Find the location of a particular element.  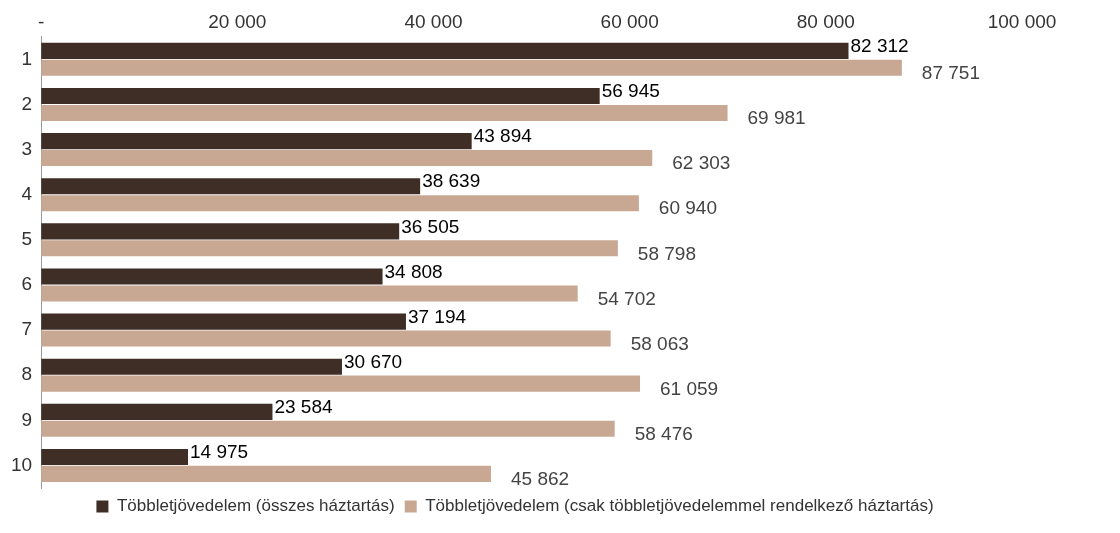

x-tick-label: 60 000 is located at coordinates (629, 21).